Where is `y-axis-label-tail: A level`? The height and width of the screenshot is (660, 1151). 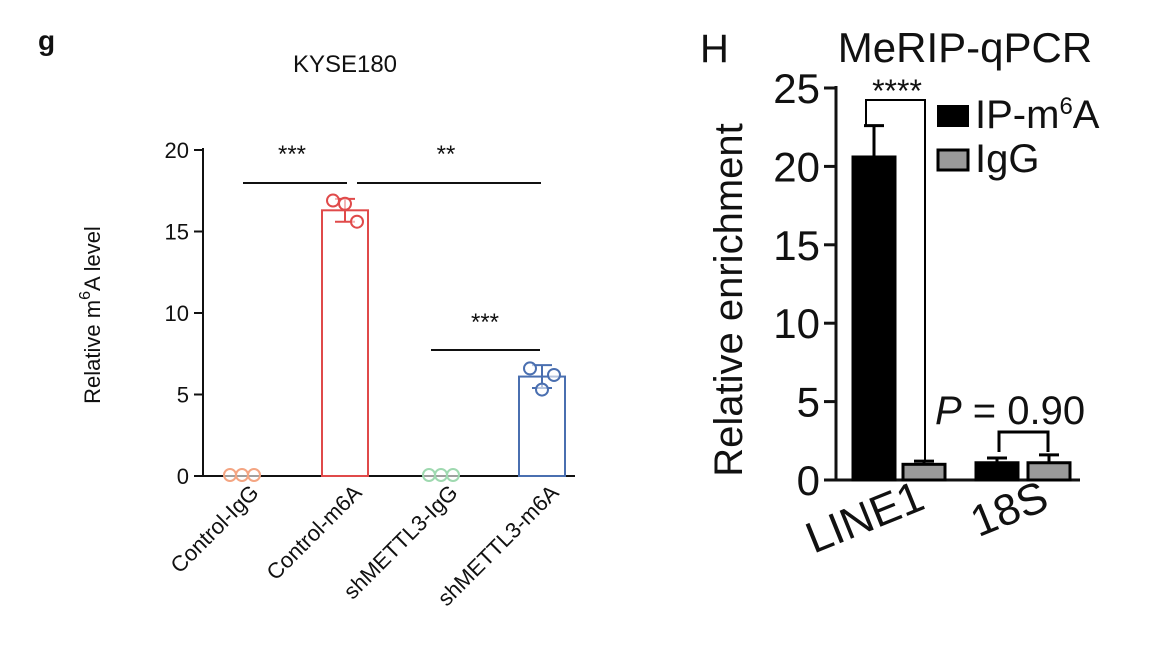
y-axis-label-tail: A level is located at coordinates (92, 258).